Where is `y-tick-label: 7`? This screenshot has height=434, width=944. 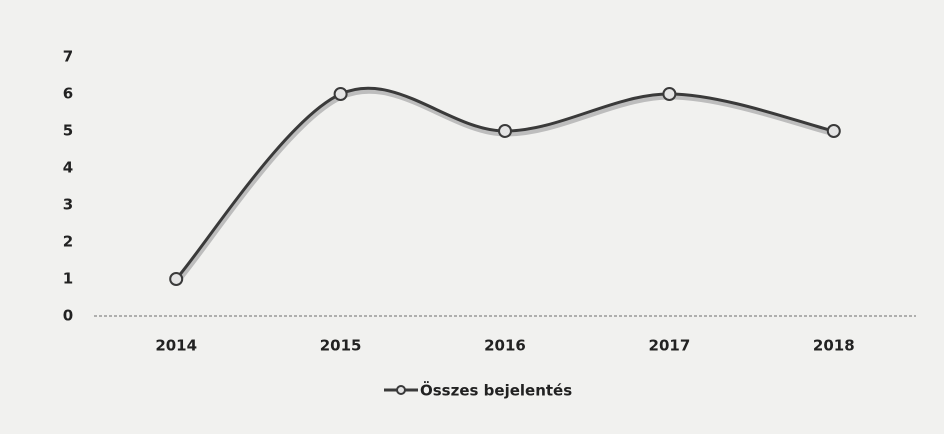
y-tick-label: 7 is located at coordinates (68, 57).